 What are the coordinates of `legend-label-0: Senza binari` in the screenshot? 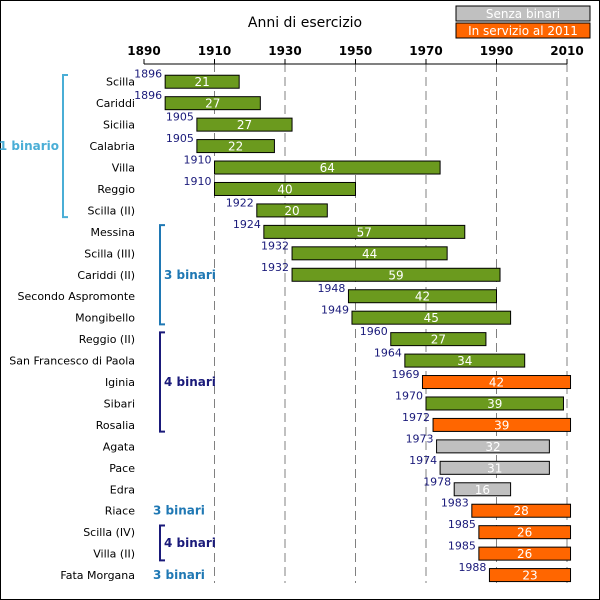 It's located at (523, 14).